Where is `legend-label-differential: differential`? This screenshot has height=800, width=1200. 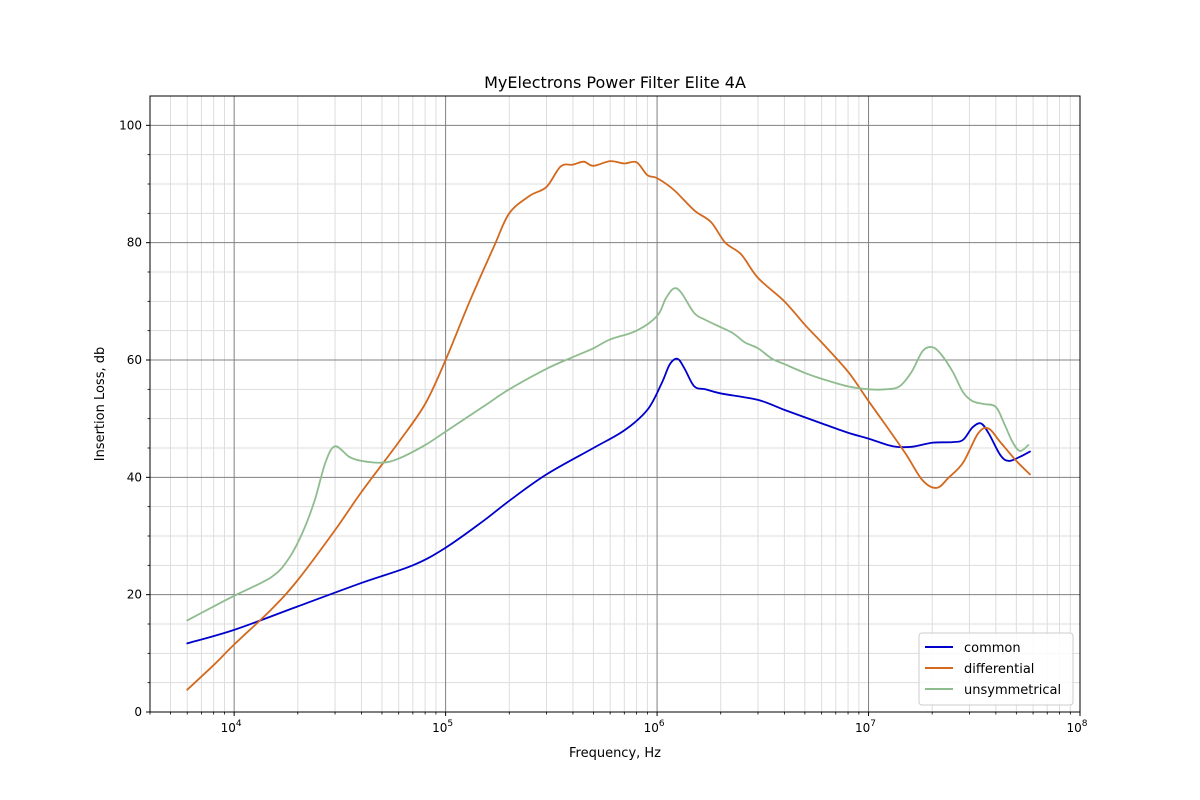
legend-label-differential: differential is located at coordinates (999, 669).